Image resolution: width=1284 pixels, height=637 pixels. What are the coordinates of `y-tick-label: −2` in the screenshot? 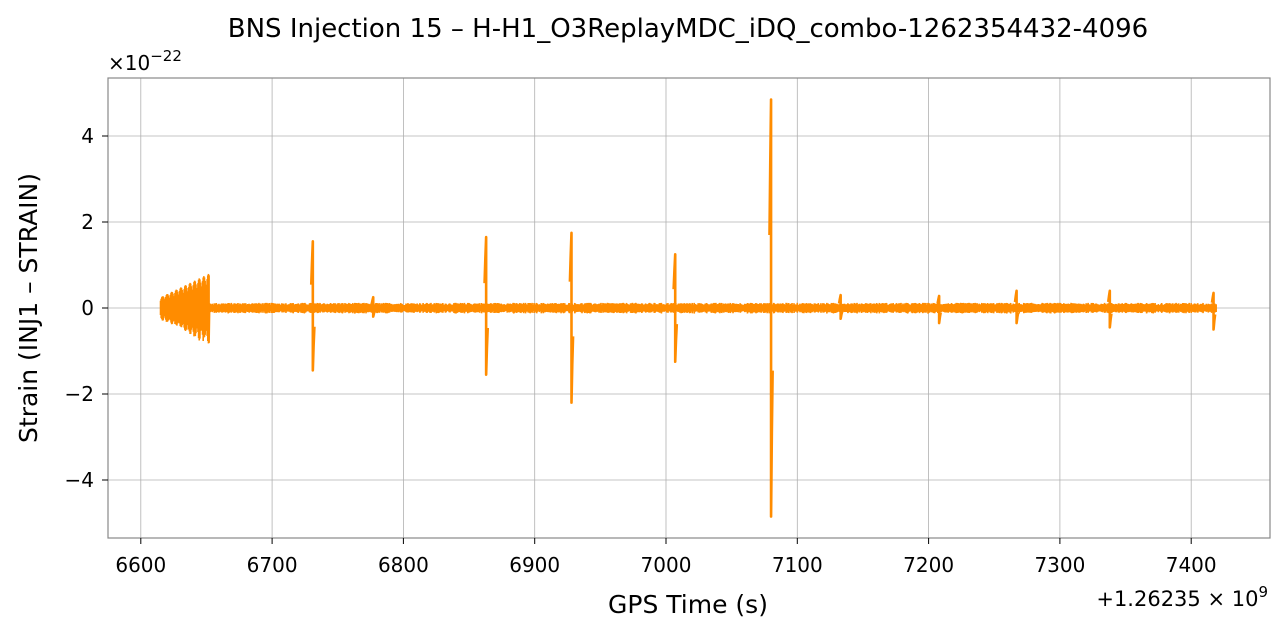 It's located at (79, 394).